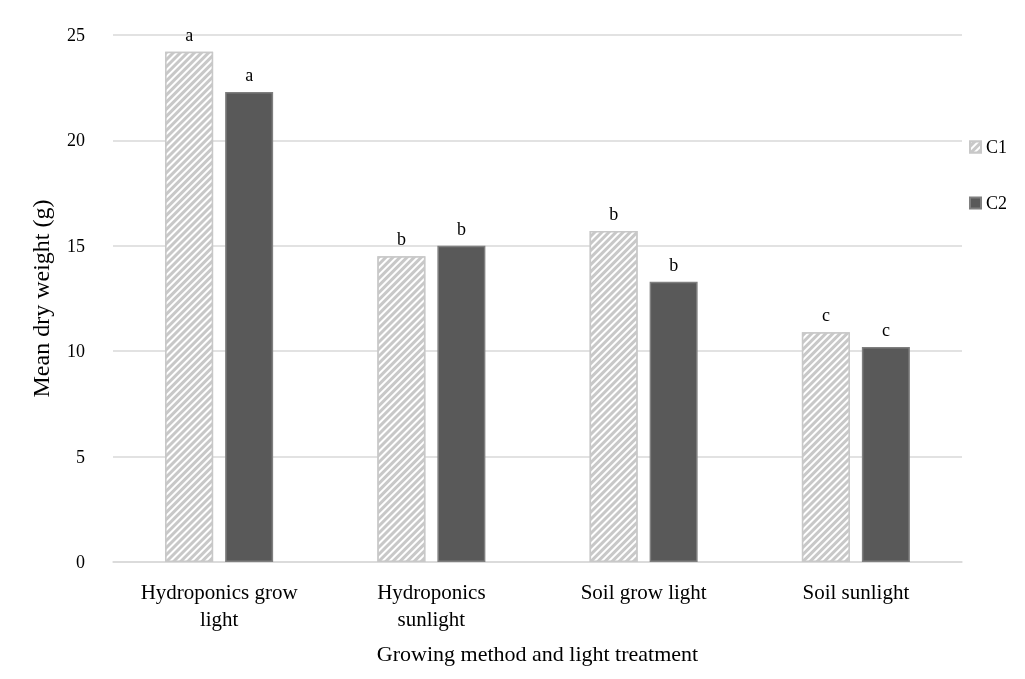  What do you see at coordinates (996, 147) in the screenshot?
I see `legend-label: C1` at bounding box center [996, 147].